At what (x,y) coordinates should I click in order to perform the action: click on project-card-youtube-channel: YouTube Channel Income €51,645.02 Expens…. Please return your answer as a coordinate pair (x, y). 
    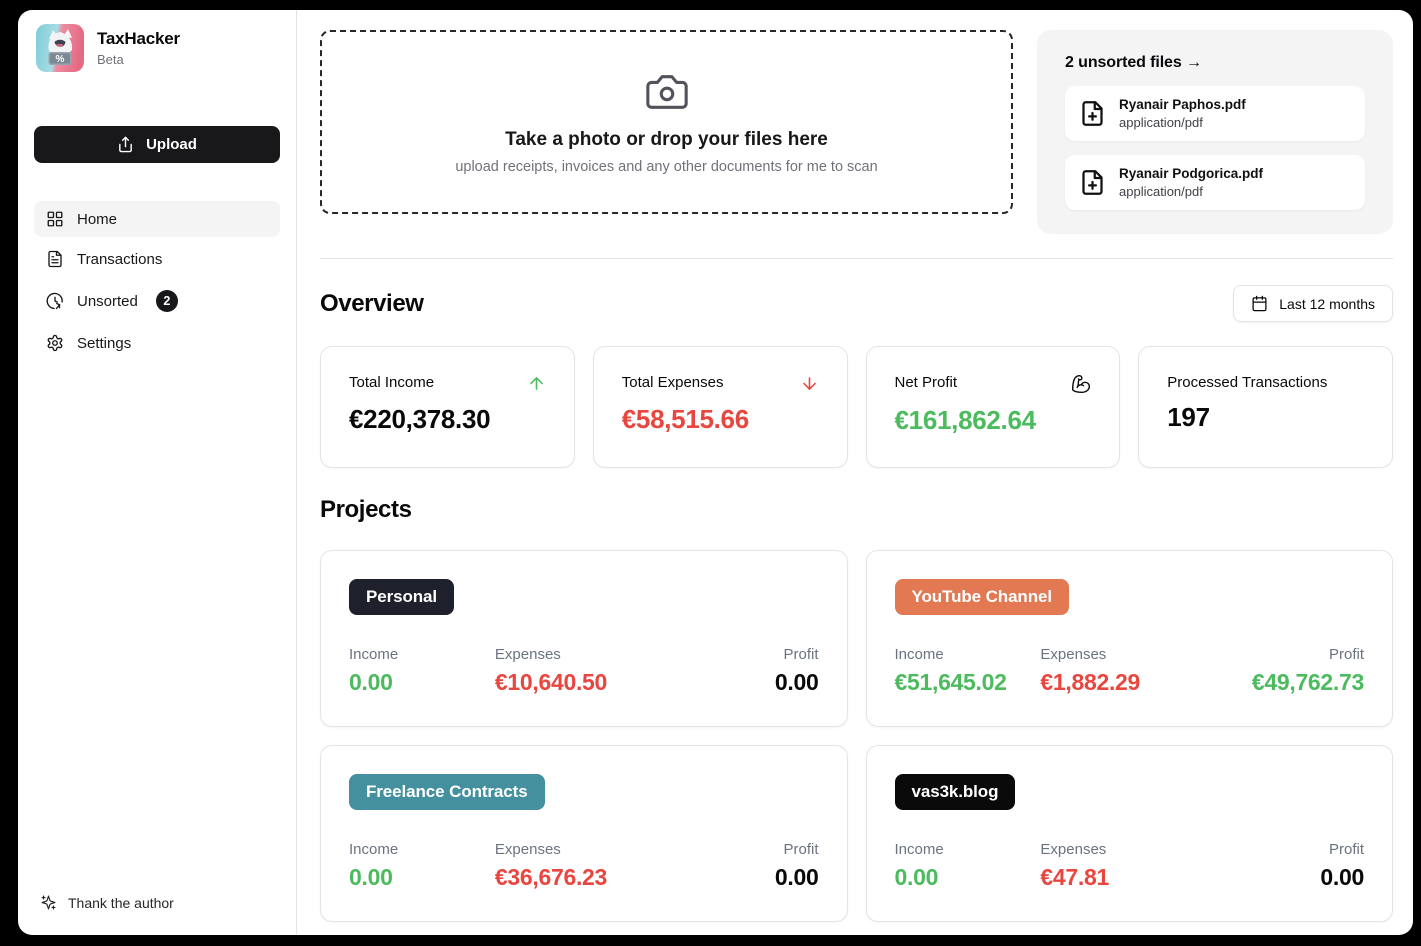
    Looking at the image, I should click on (1129, 638).